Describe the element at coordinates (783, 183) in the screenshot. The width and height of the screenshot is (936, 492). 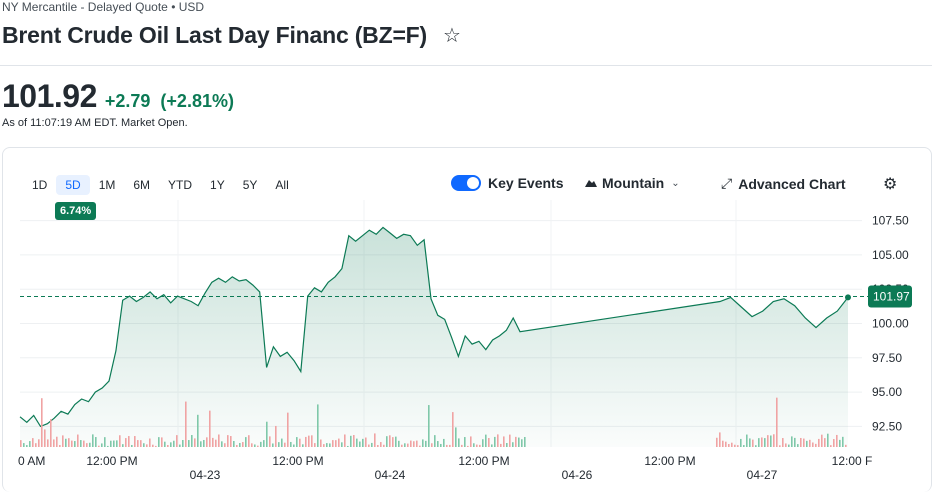
I see `advanced-chart-button: ⤢ Advanced Chart` at that location.